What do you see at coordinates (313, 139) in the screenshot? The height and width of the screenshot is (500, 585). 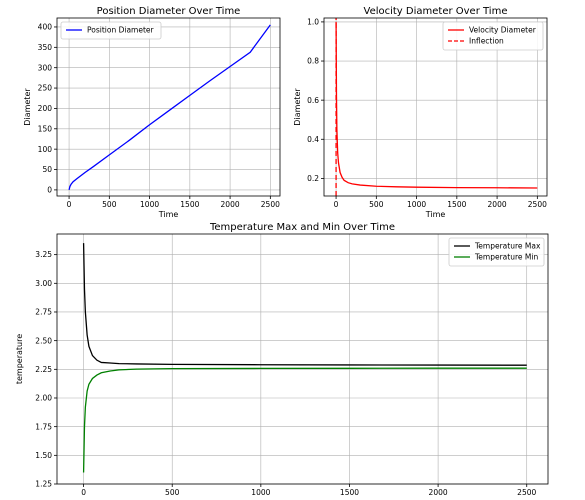 I see `y-tick-label: 0.4` at bounding box center [313, 139].